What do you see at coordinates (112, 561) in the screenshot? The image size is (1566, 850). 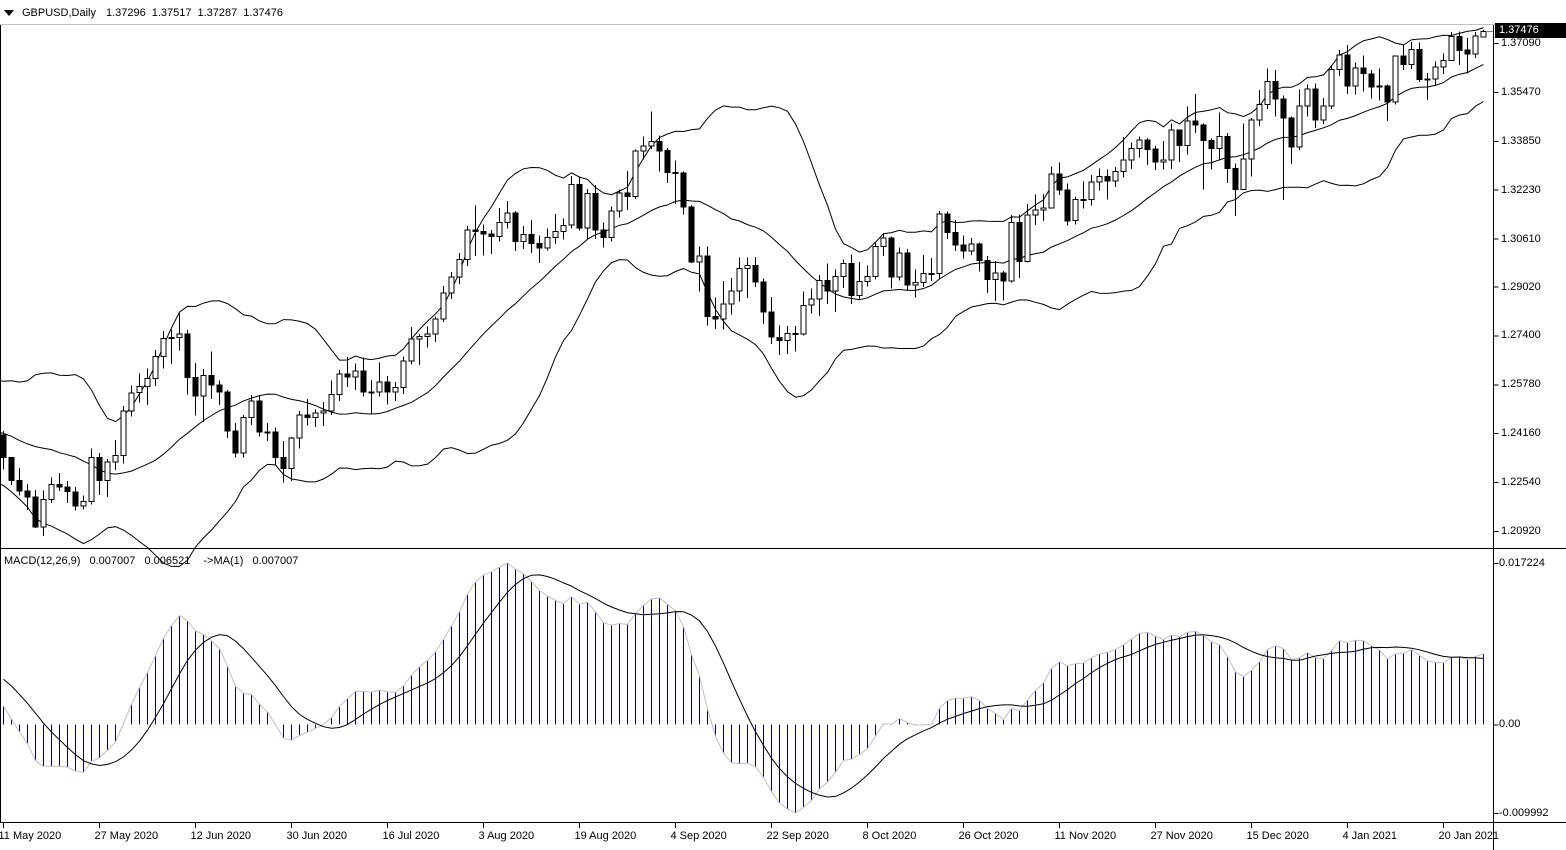 I see `macd-current-value: 0.007007` at bounding box center [112, 561].